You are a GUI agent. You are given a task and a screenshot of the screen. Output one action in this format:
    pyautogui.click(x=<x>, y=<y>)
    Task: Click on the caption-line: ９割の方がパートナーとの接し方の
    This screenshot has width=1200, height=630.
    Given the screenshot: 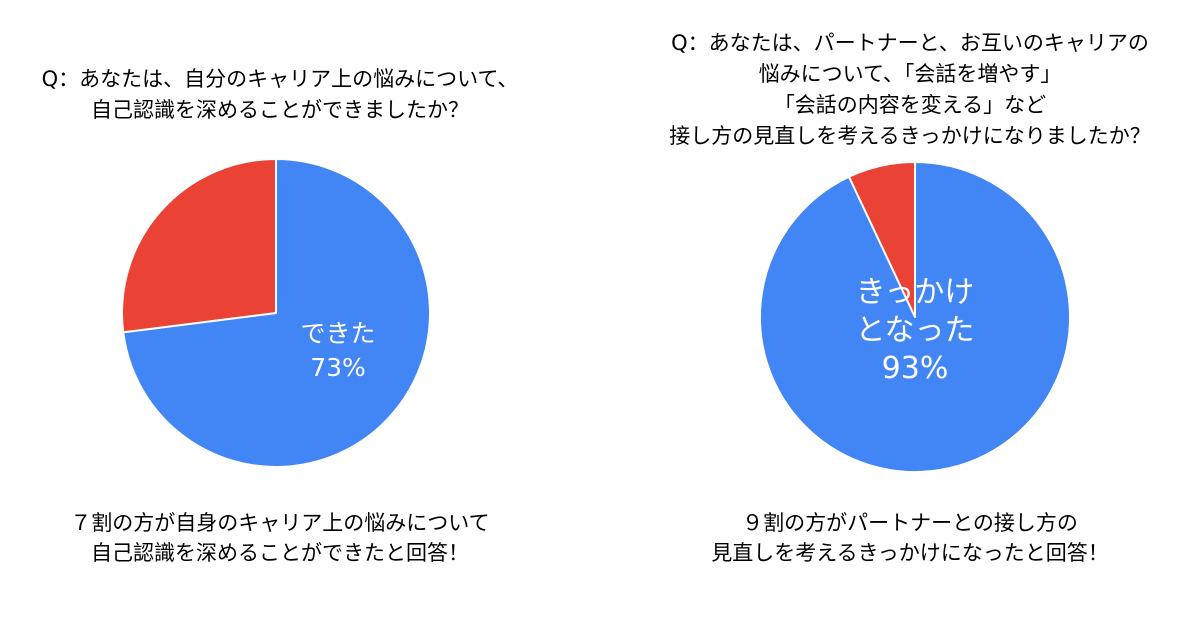 What is the action you would take?
    pyautogui.click(x=910, y=523)
    